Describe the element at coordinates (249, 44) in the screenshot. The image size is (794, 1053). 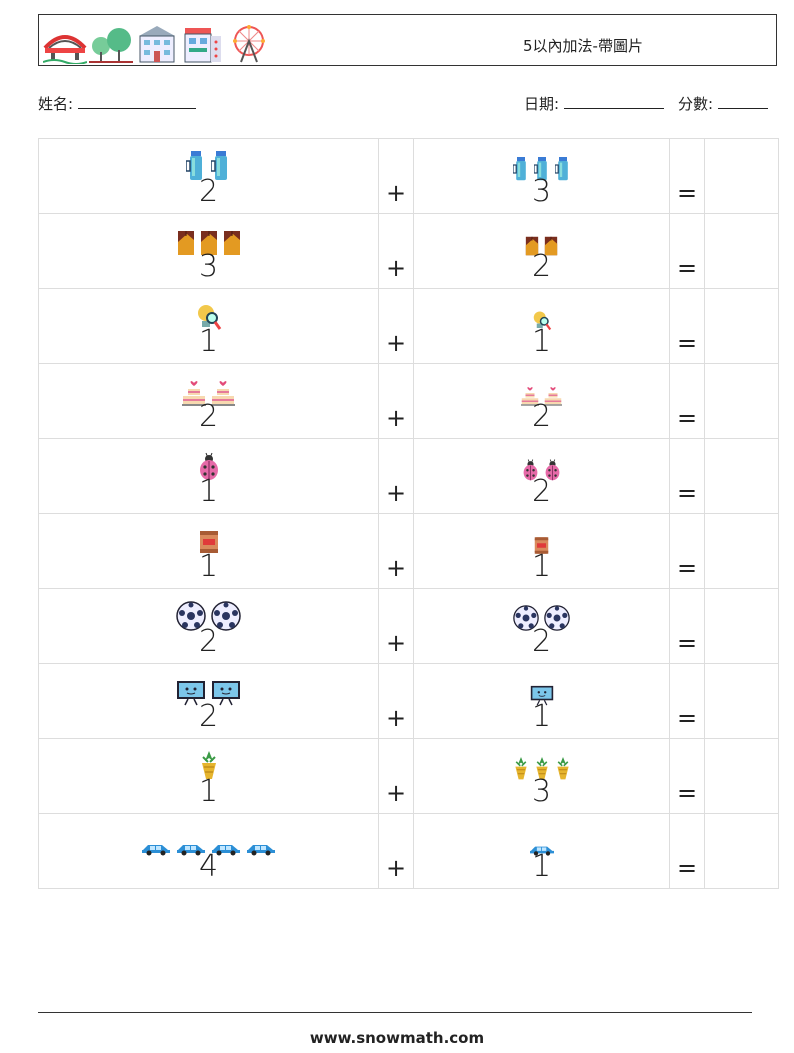
I see `ferris-wheel-icon` at that location.